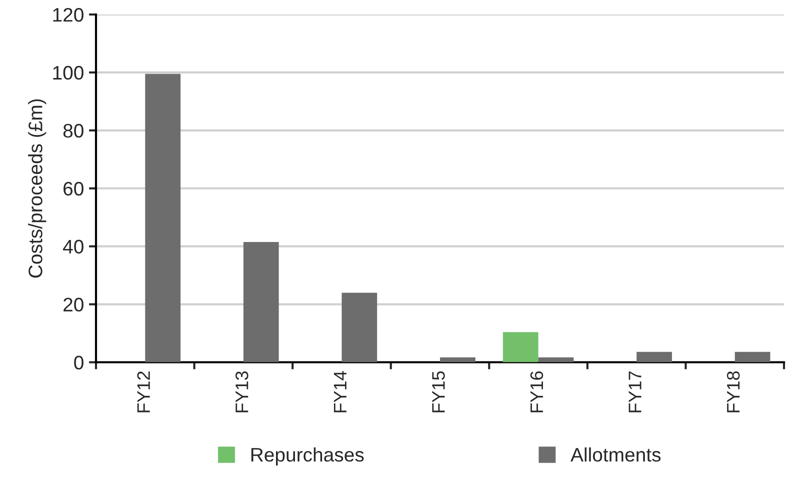 The height and width of the screenshot is (483, 800). I want to click on y-tick-label: 80, so click(73, 131).